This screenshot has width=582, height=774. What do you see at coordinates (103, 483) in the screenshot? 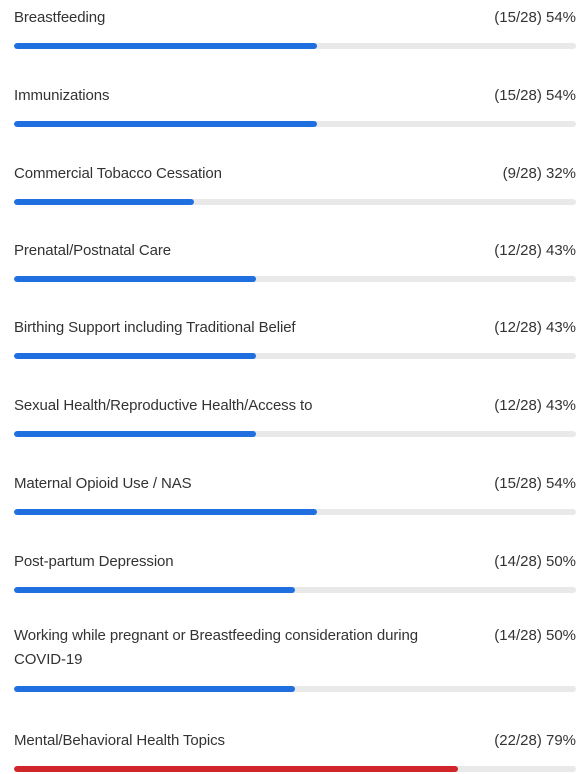
I see `option-label: Maternal Opioid Use / NAS` at bounding box center [103, 483].